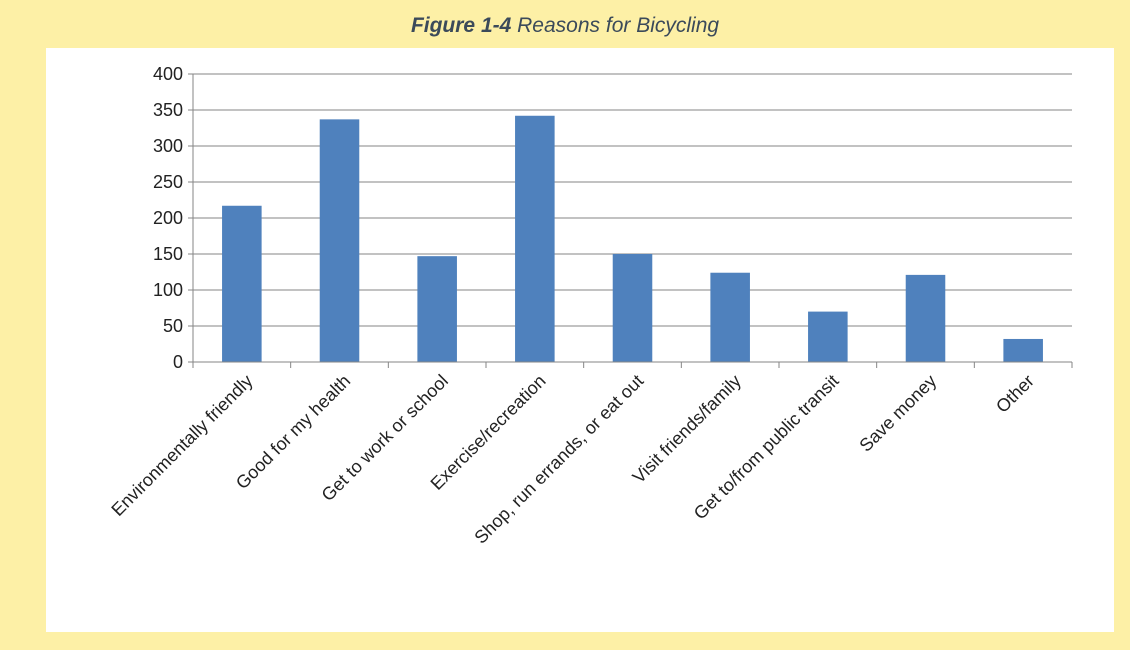 Image resolution: width=1130 pixels, height=650 pixels. What do you see at coordinates (618, 25) in the screenshot?
I see `figure-caption: Reasons for Bicycling` at bounding box center [618, 25].